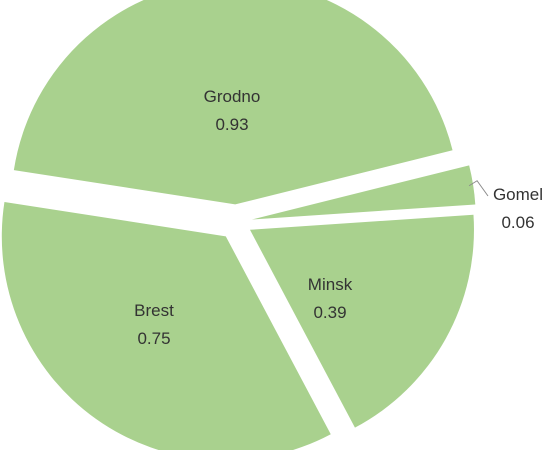 The height and width of the screenshot is (450, 556). I want to click on slice-label-value-grodno: 0.93, so click(231, 124).